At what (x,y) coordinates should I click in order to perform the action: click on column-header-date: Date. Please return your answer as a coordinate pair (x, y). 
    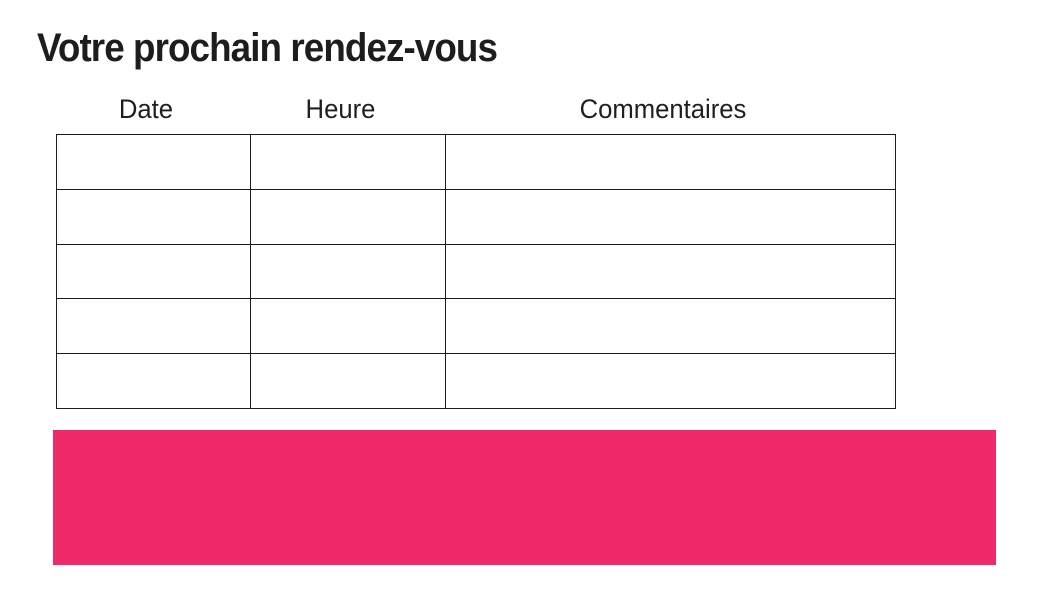
    Looking at the image, I should click on (146, 109).